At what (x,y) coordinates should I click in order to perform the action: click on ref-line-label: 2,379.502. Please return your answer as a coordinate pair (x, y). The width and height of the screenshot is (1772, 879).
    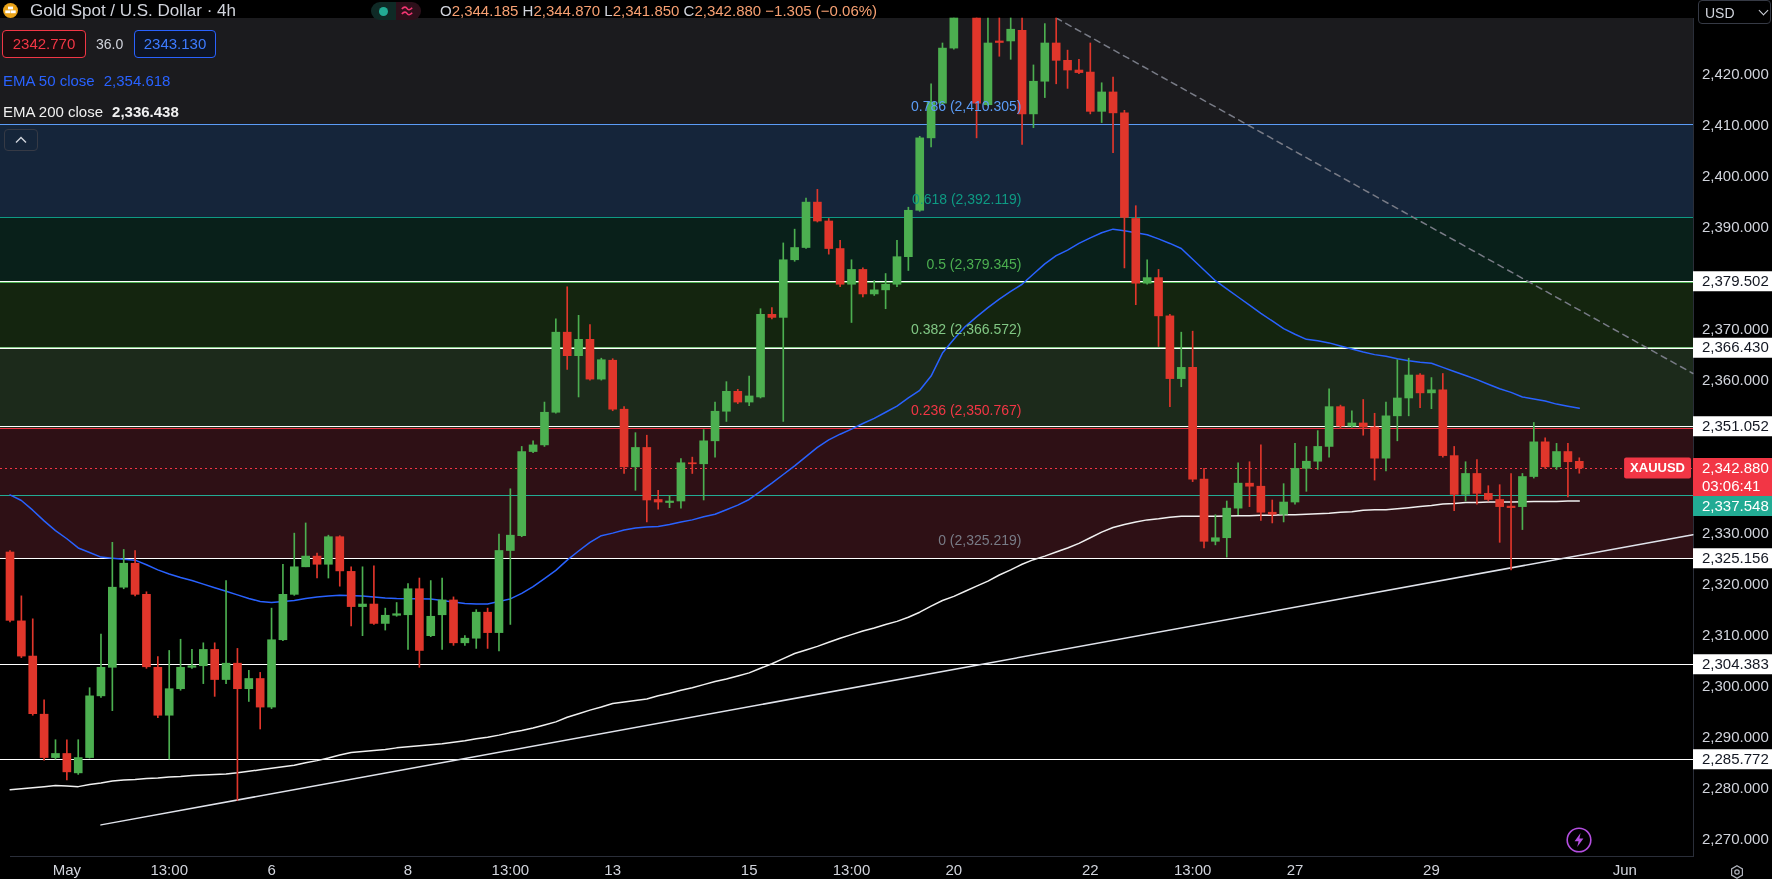
    Looking at the image, I should click on (1735, 280).